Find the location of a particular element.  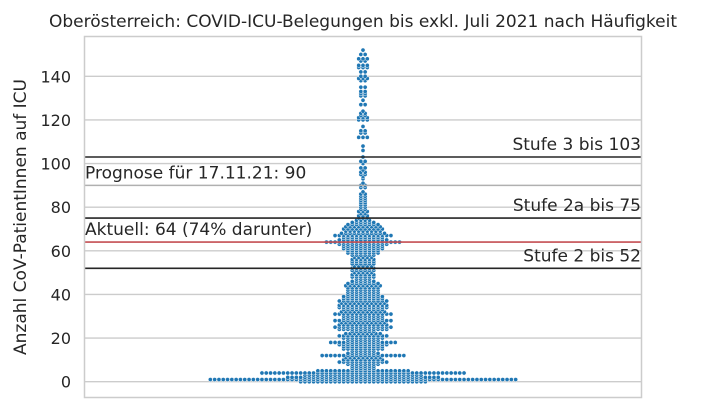

reference-label-75: Stufe 2a bis 75 is located at coordinates (577, 206).